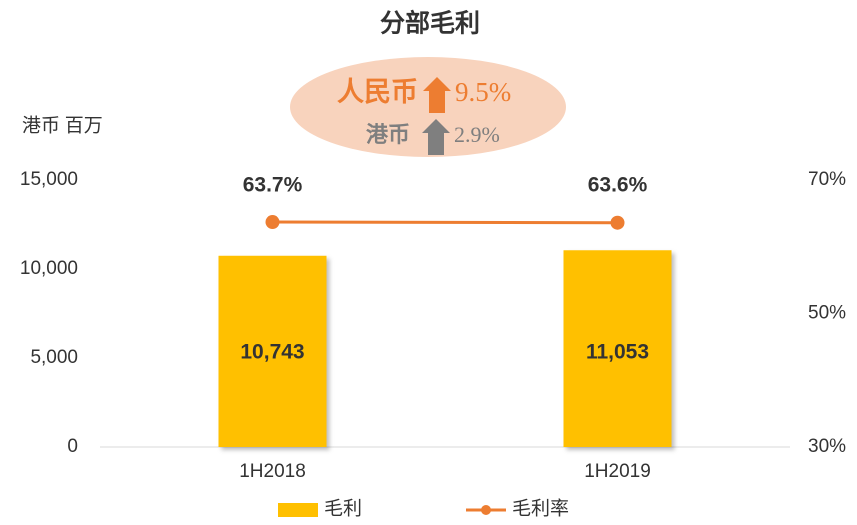 The image size is (857, 525). What do you see at coordinates (54, 357) in the screenshot?
I see `y-tick-label: 5,000` at bounding box center [54, 357].